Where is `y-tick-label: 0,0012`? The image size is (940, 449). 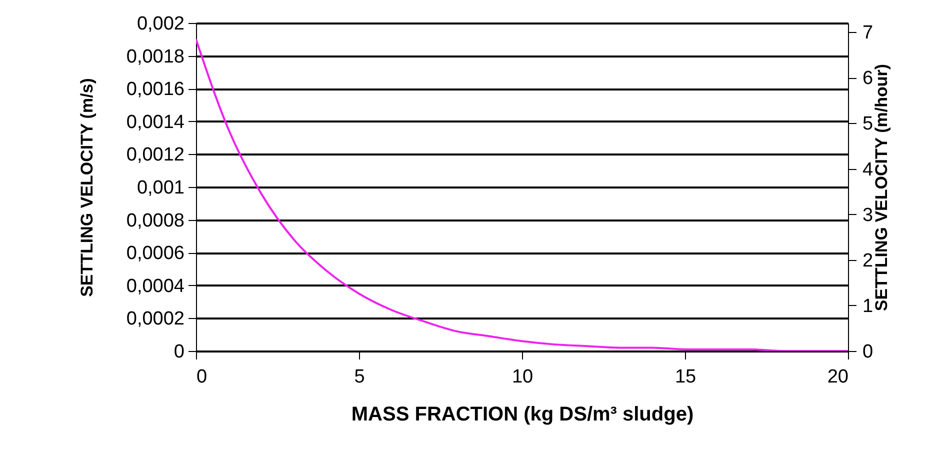 y-tick-label: 0,0012 is located at coordinates (155, 155).